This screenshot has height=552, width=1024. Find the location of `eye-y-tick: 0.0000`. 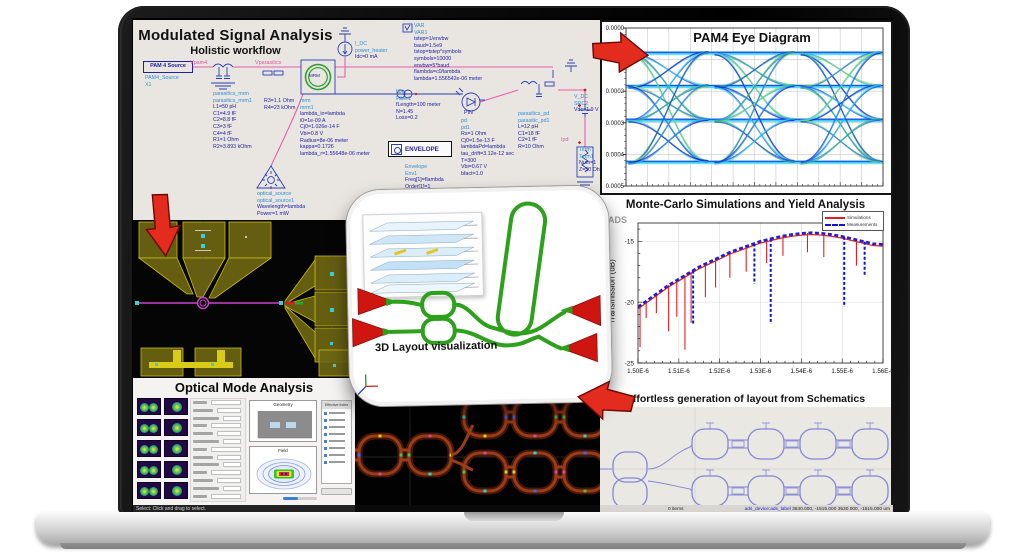

eye-y-tick: 0.0000 is located at coordinates (615, 29).